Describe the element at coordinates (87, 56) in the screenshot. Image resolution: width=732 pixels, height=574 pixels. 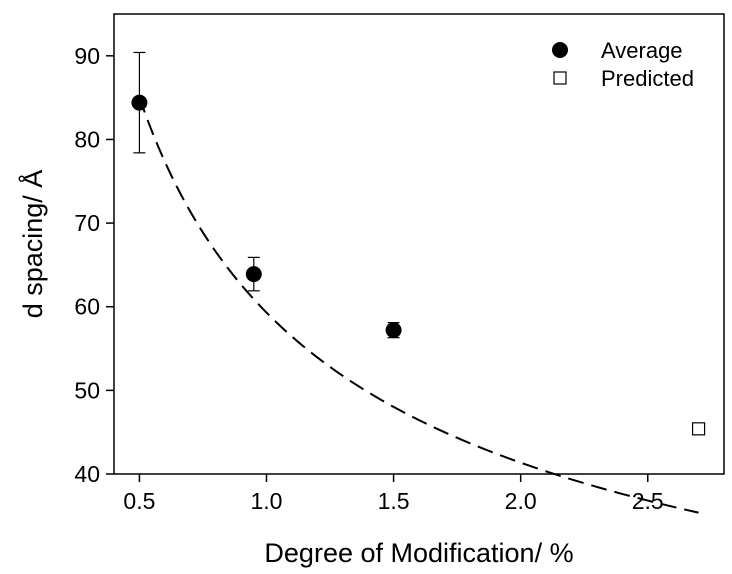
I see `y-tick-label: 90` at that location.